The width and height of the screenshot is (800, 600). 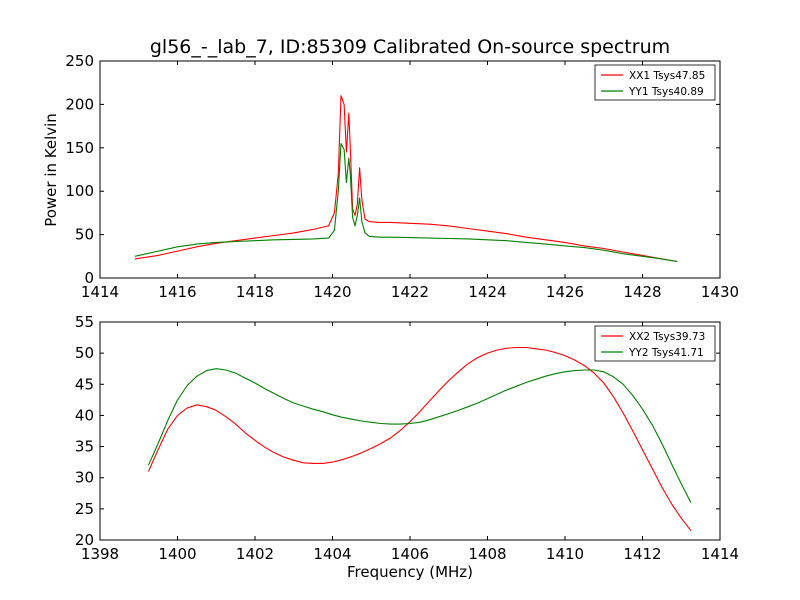 I want to click on bottom-x-axis-title: Frequency (MHz), so click(x=410, y=572).